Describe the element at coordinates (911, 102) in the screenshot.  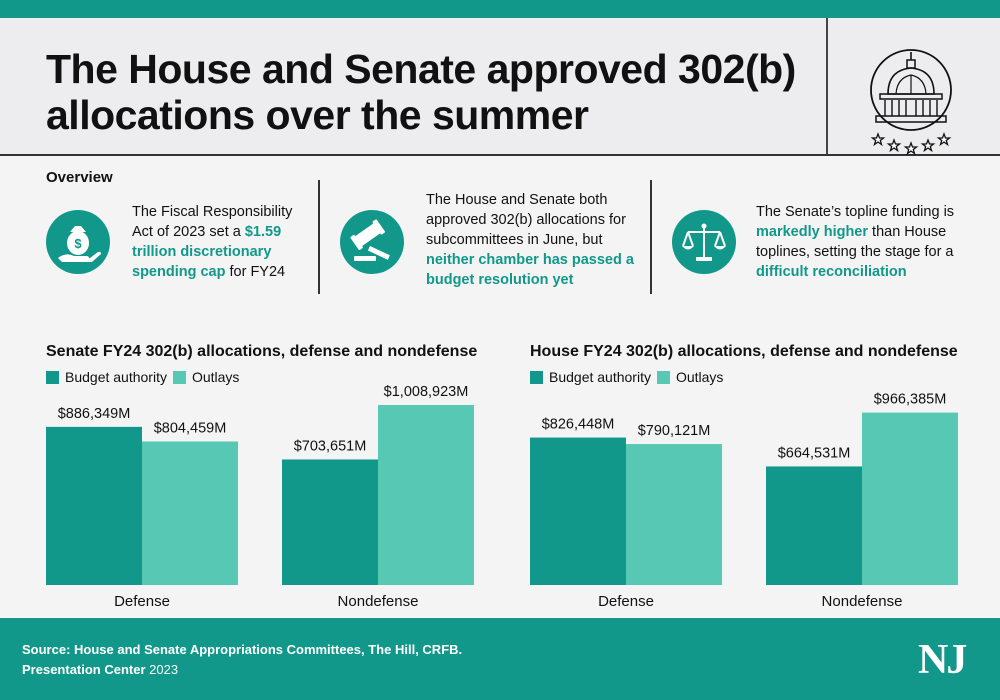
I see `capitol-dome-icon` at that location.